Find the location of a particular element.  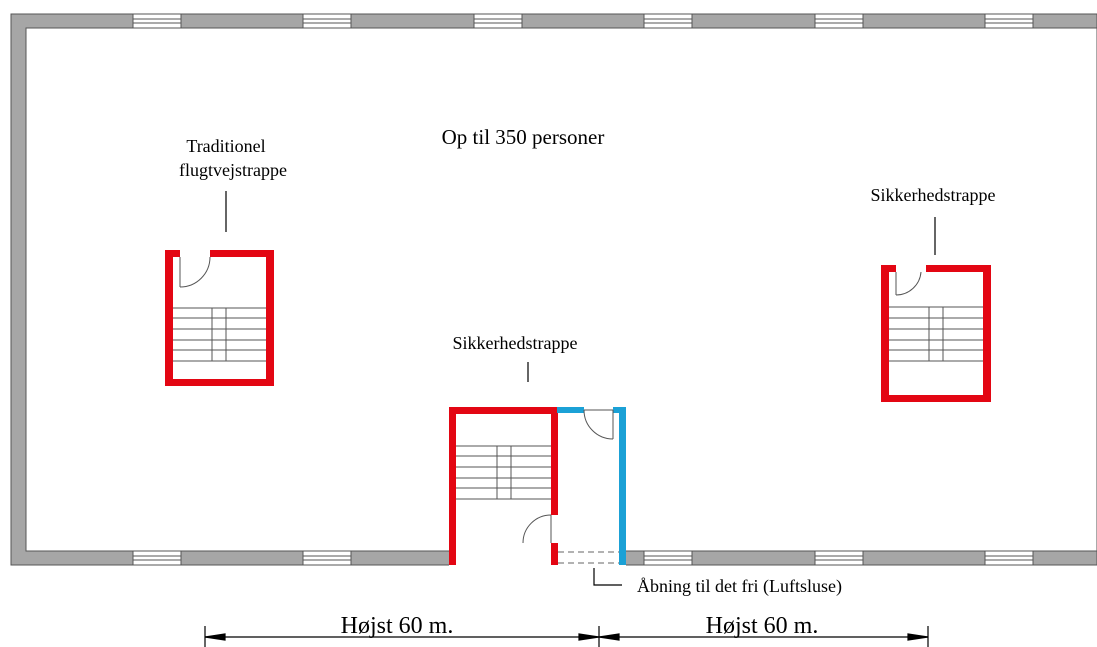

dimension-line is located at coordinates (566, 636).